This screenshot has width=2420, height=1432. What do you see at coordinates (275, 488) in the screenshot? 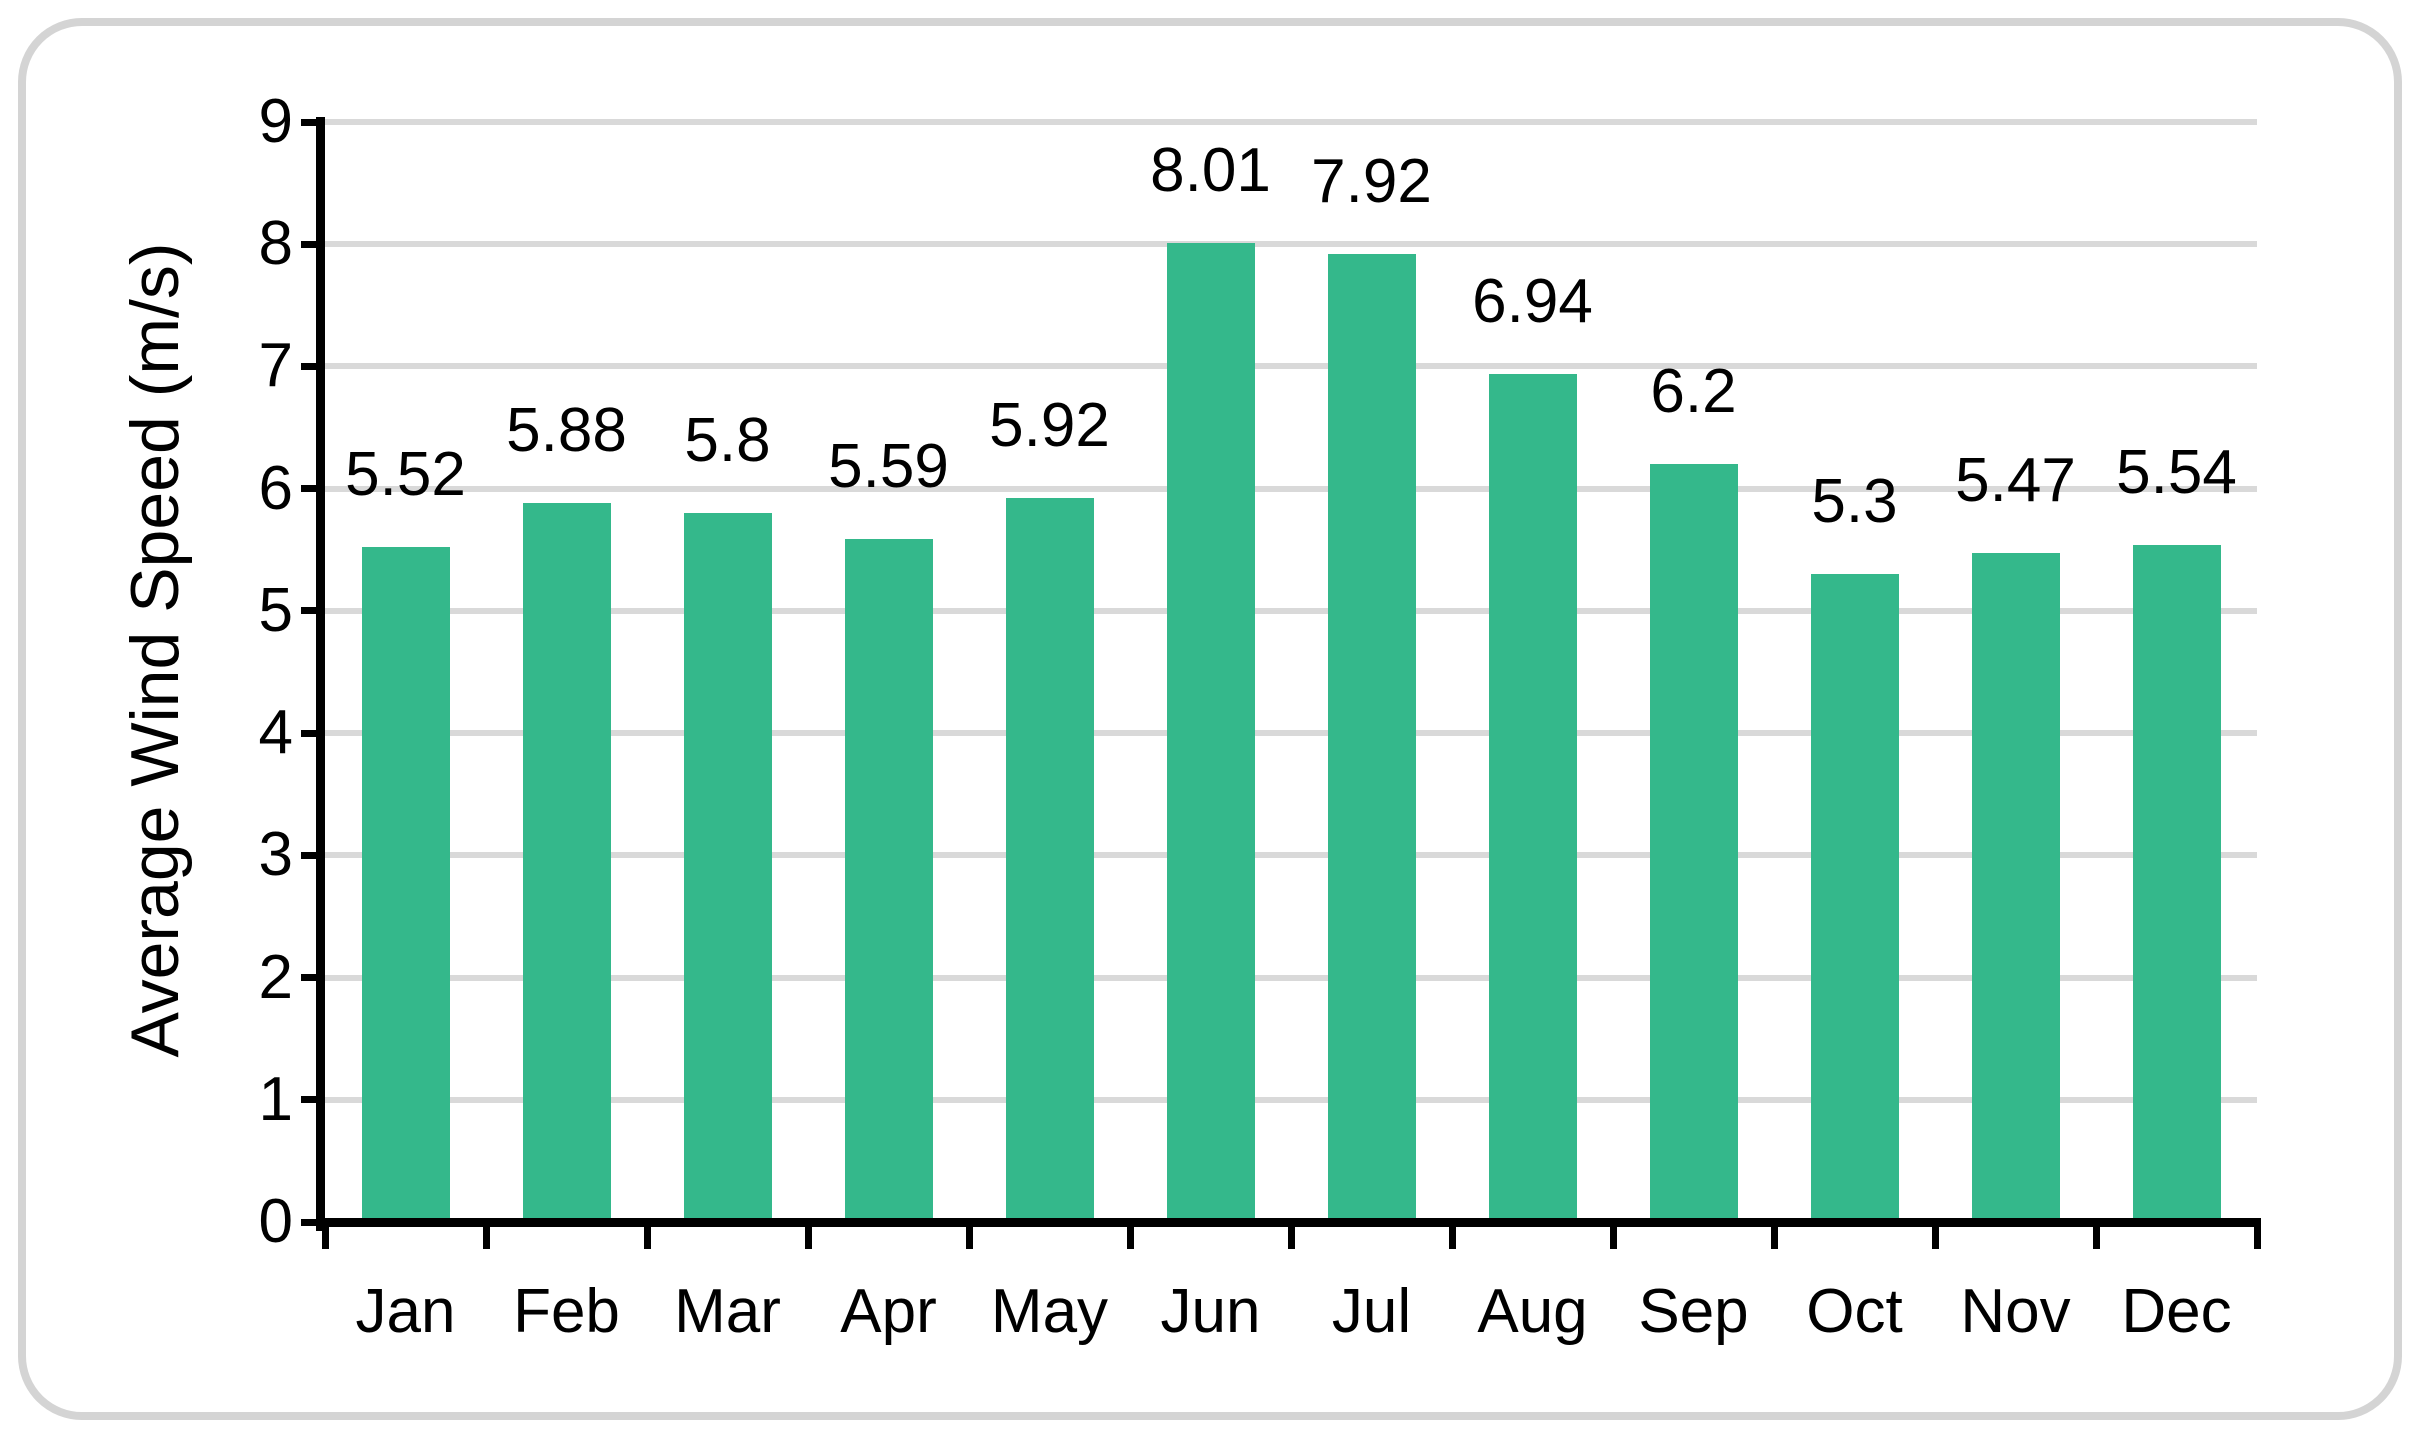
I see `y-tick-label: 6` at bounding box center [275, 488].